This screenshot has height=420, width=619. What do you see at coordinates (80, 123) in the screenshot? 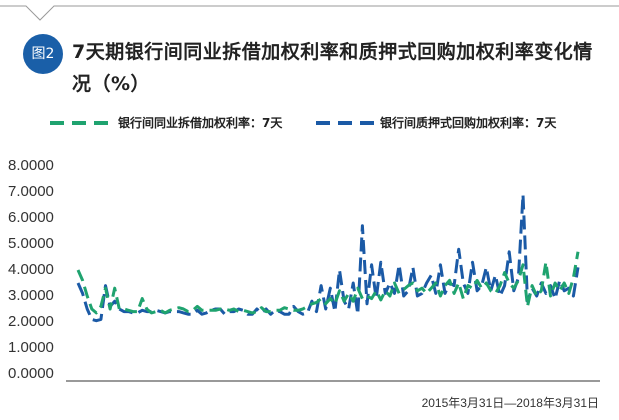
I see `legend-swatch-series1` at bounding box center [80, 123].